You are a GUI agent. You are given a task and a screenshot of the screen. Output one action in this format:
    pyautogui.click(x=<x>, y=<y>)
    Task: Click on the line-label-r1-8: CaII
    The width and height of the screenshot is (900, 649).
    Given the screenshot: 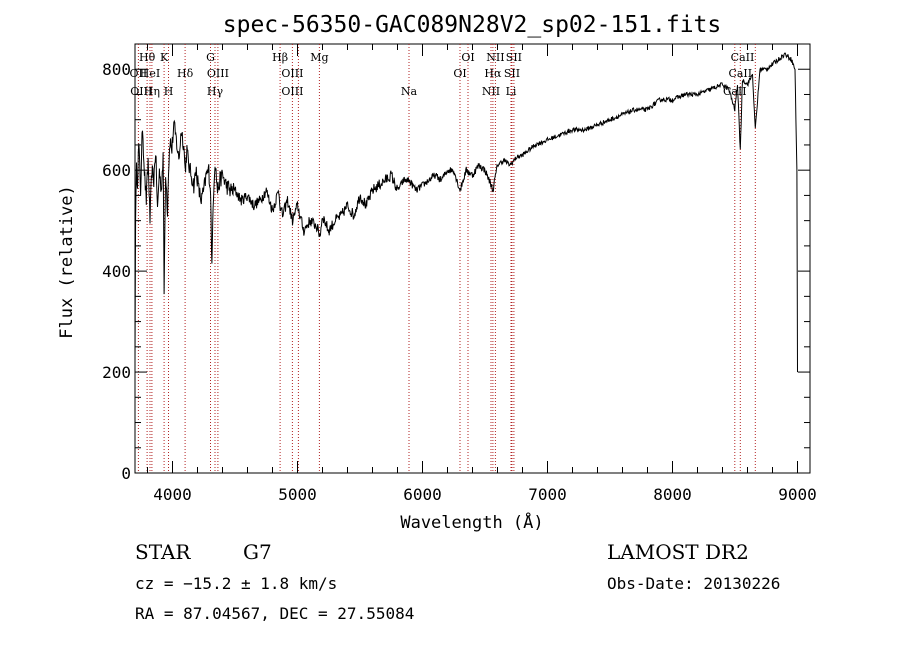 What is the action you would take?
    pyautogui.click(x=740, y=73)
    